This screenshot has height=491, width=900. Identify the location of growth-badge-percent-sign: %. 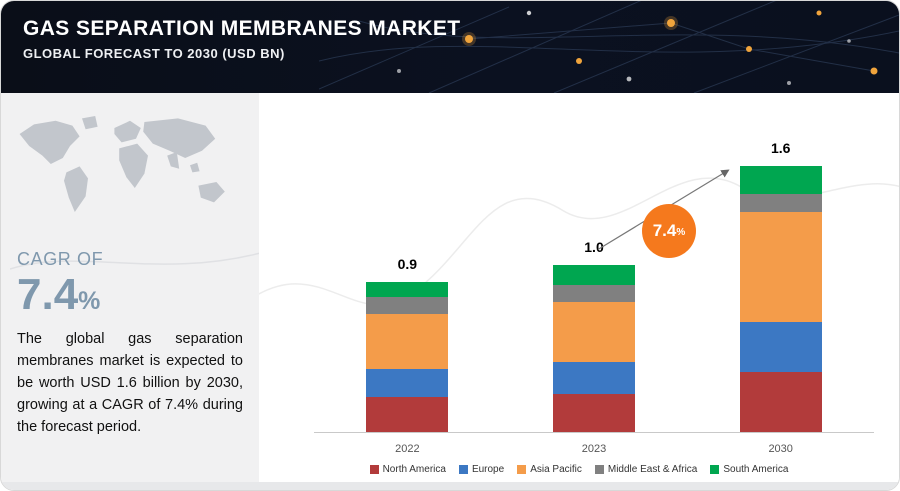
(681, 232).